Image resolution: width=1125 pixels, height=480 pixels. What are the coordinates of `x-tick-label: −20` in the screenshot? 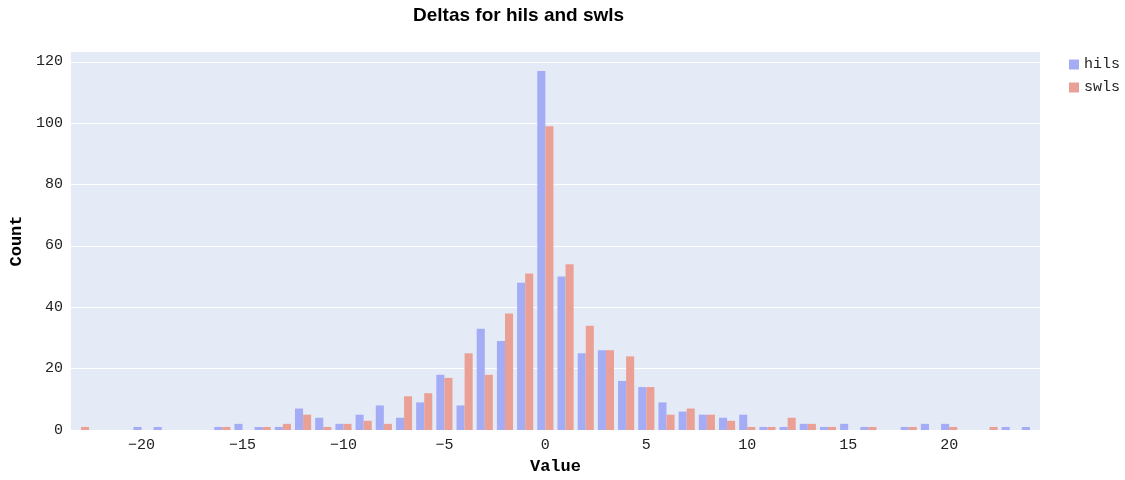 It's located at (142, 445).